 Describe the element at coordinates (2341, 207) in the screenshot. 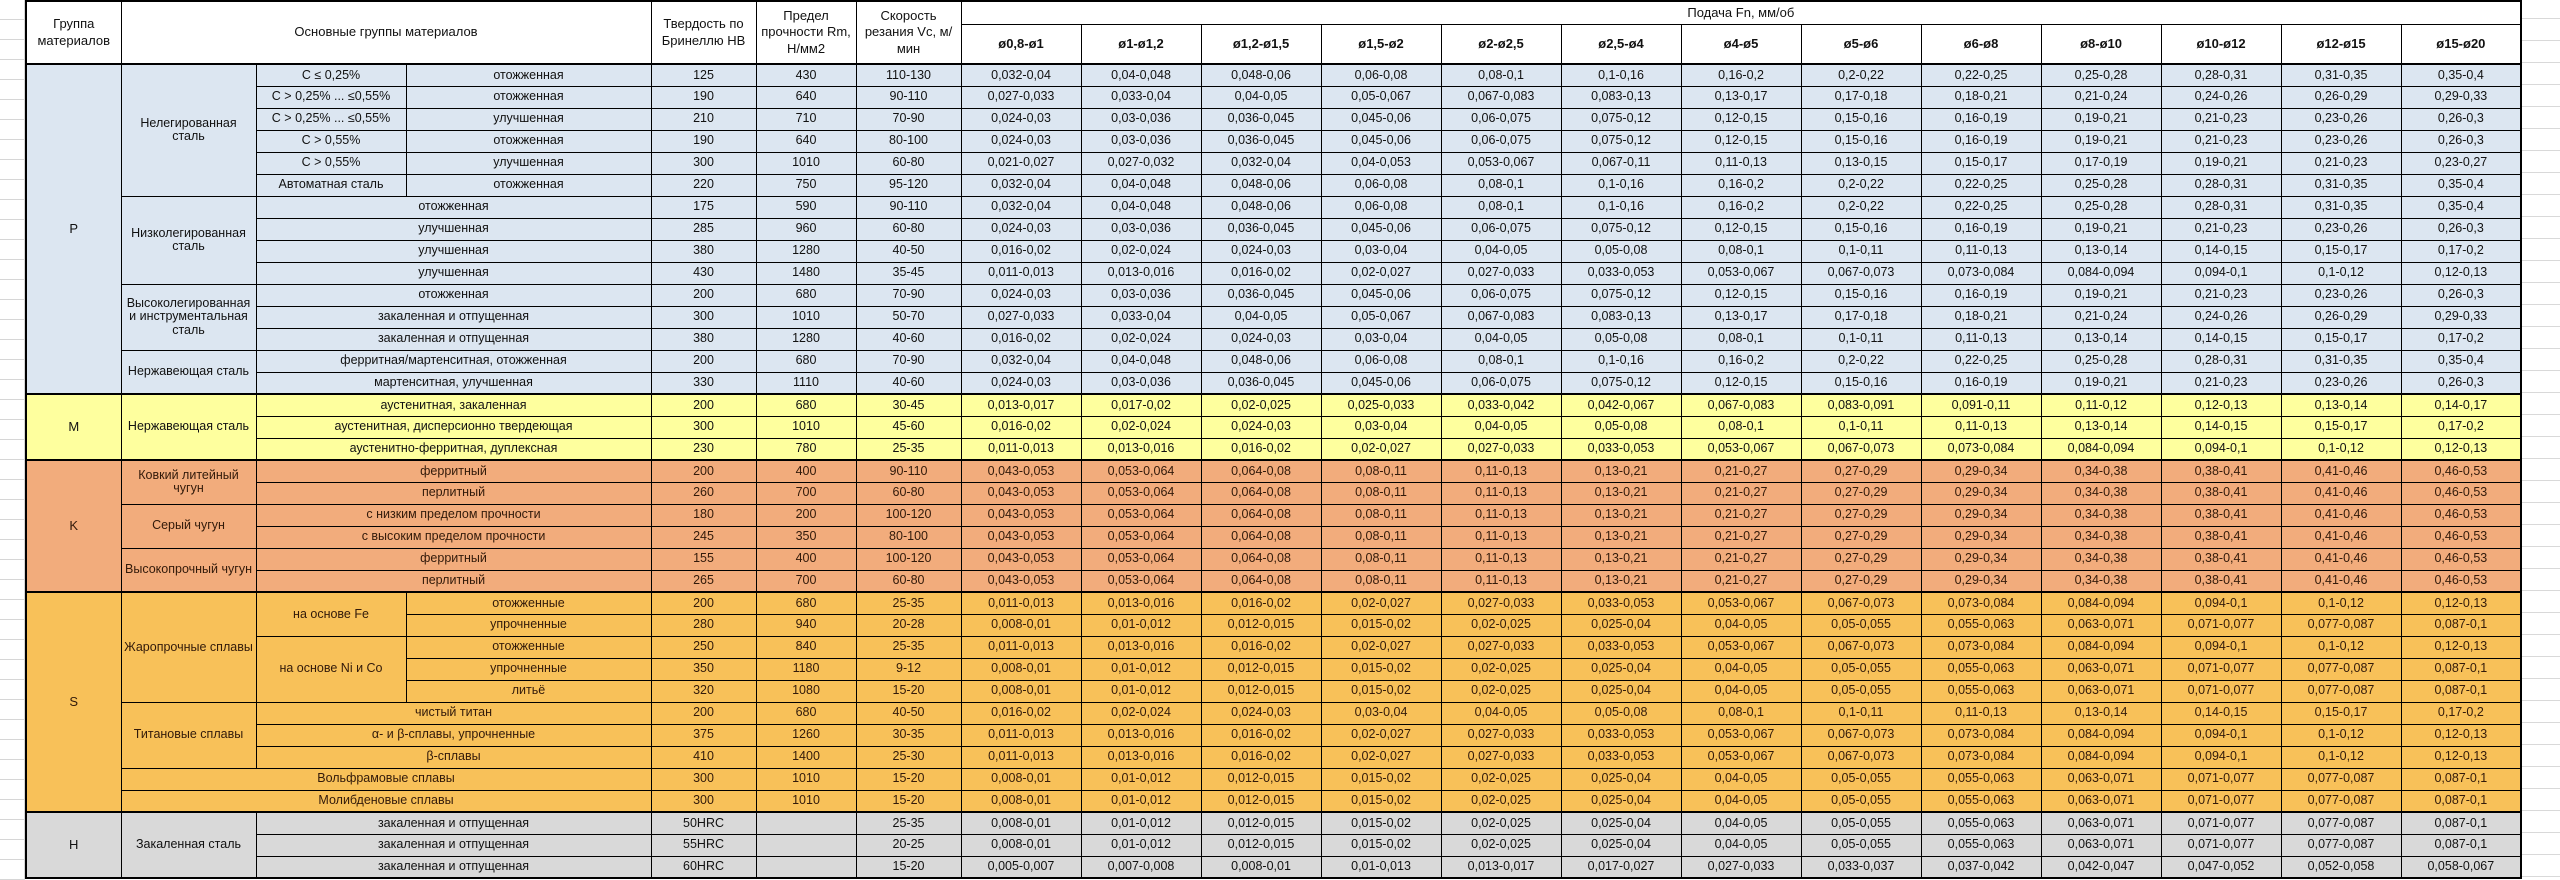

I see `feed-cell: 0,31-0,35` at that location.